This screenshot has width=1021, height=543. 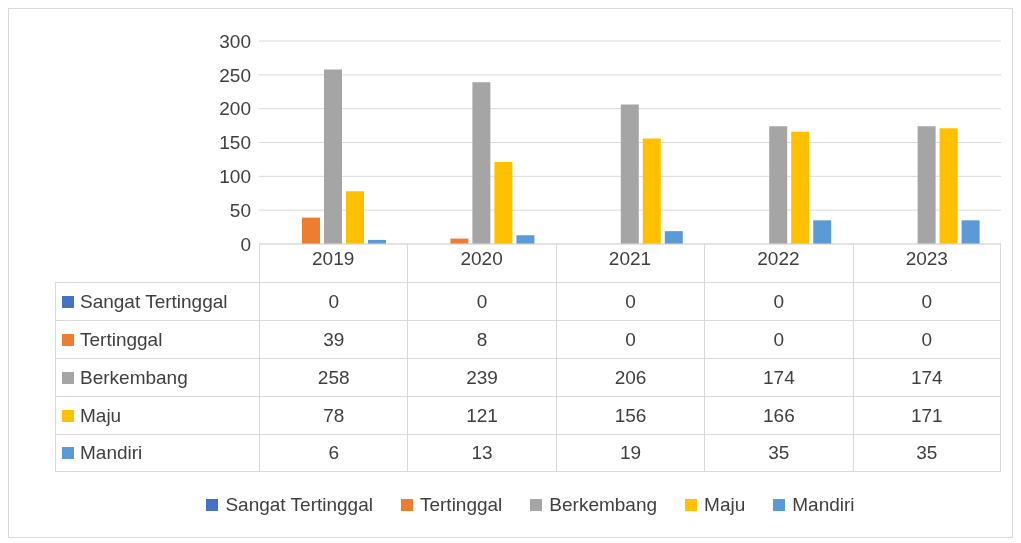 I want to click on legend-label: Sangat Tertinggal, so click(x=154, y=301).